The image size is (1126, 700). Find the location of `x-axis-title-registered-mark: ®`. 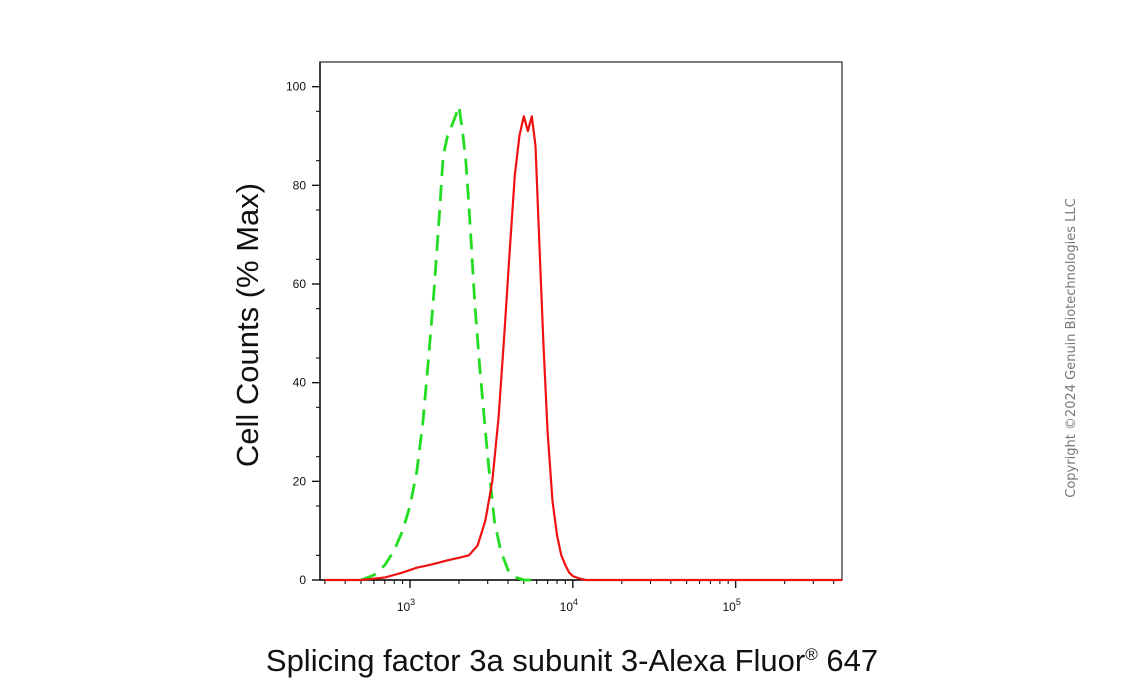

x-axis-title-registered-mark: ® is located at coordinates (811, 654).